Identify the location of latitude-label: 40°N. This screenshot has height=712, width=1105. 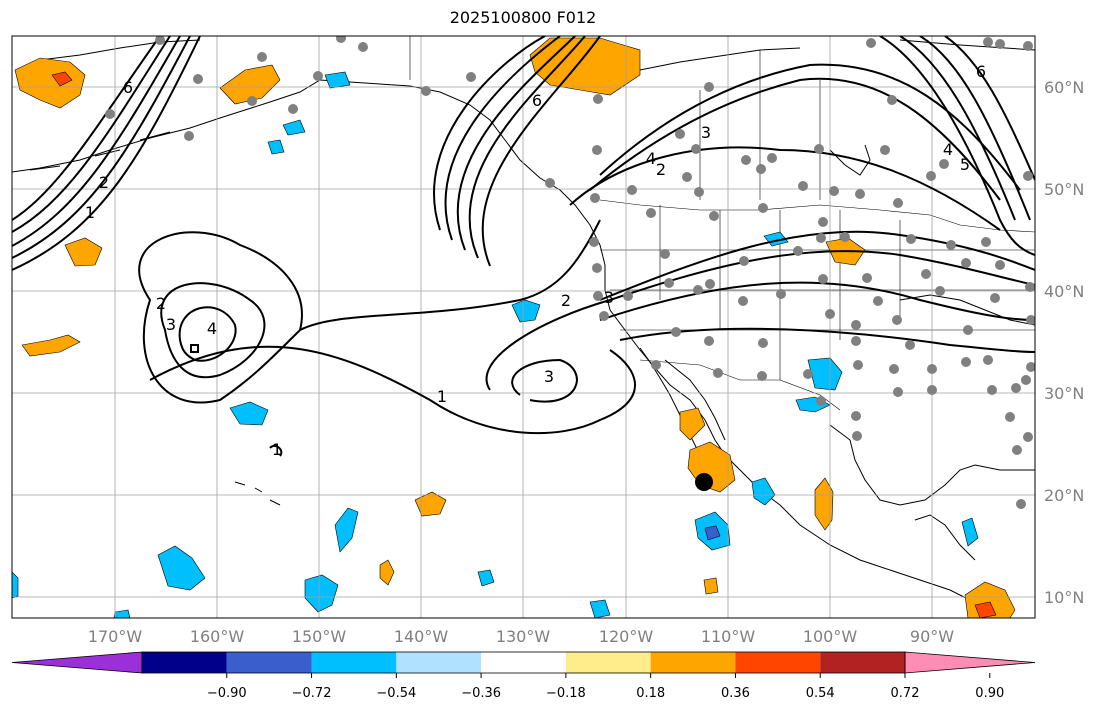
(1064, 291).